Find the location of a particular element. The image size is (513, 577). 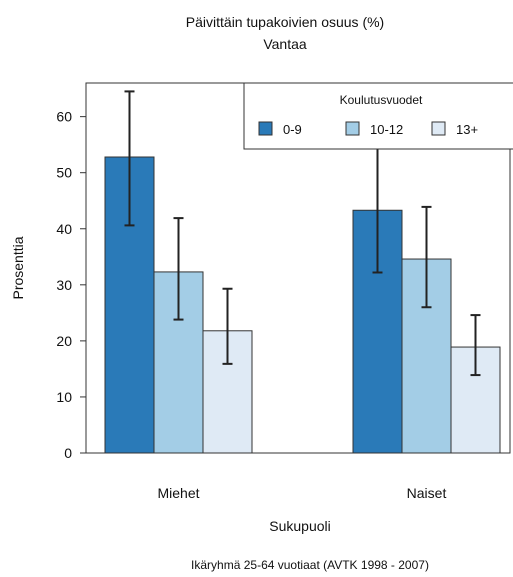

y-tick-label: 20 is located at coordinates (64, 341).